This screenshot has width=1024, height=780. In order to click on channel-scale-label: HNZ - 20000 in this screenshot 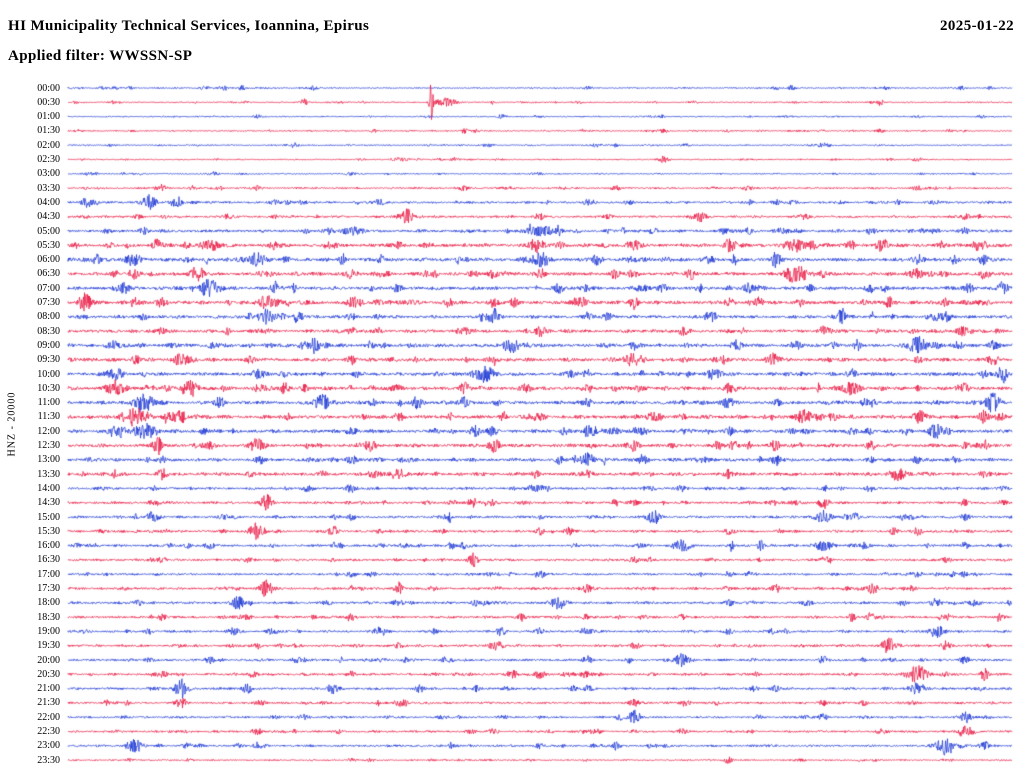, I will do `click(12, 424)`.